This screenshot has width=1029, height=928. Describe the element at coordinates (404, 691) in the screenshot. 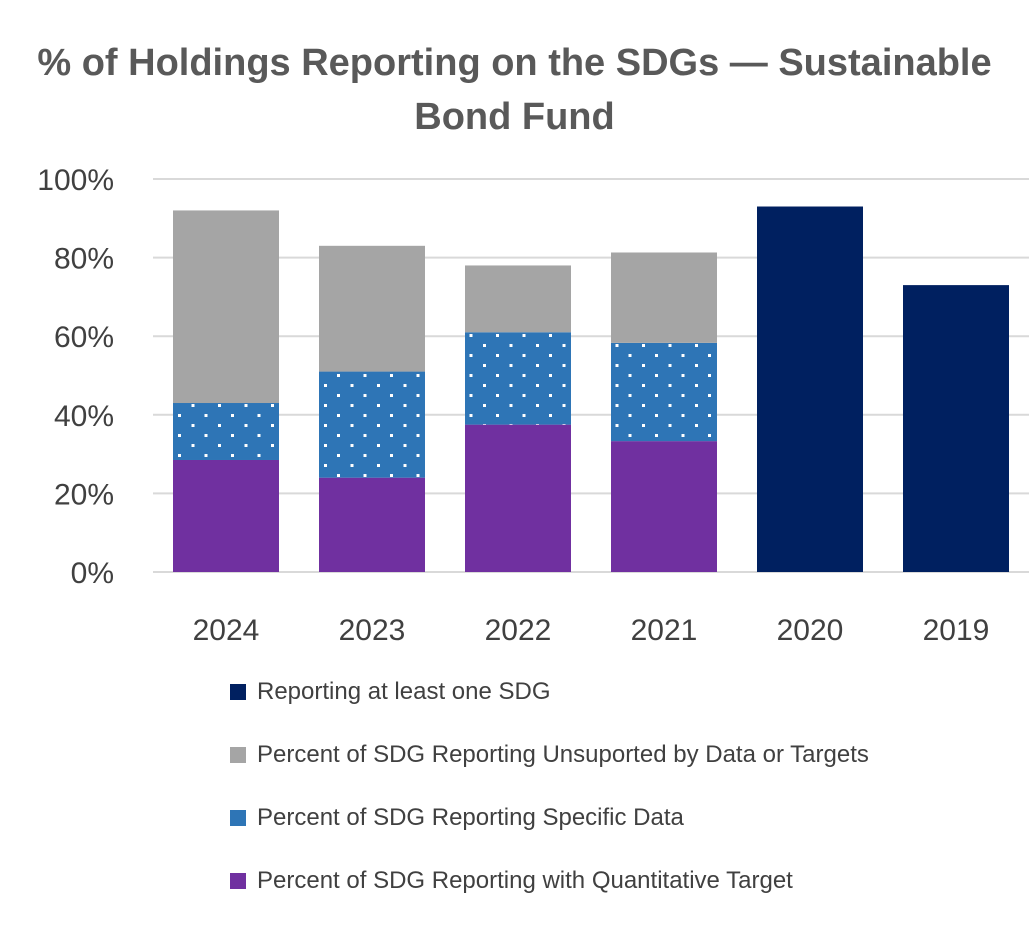

I see `legend-label: Reporting at least one SDG` at that location.